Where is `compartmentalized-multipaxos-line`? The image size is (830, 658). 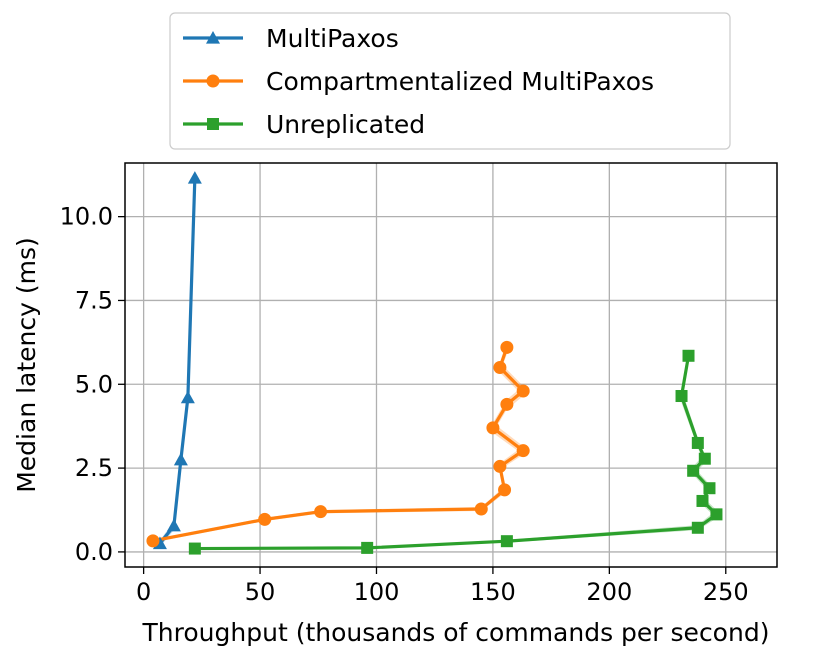 compartmentalized-multipaxos-line is located at coordinates (338, 444).